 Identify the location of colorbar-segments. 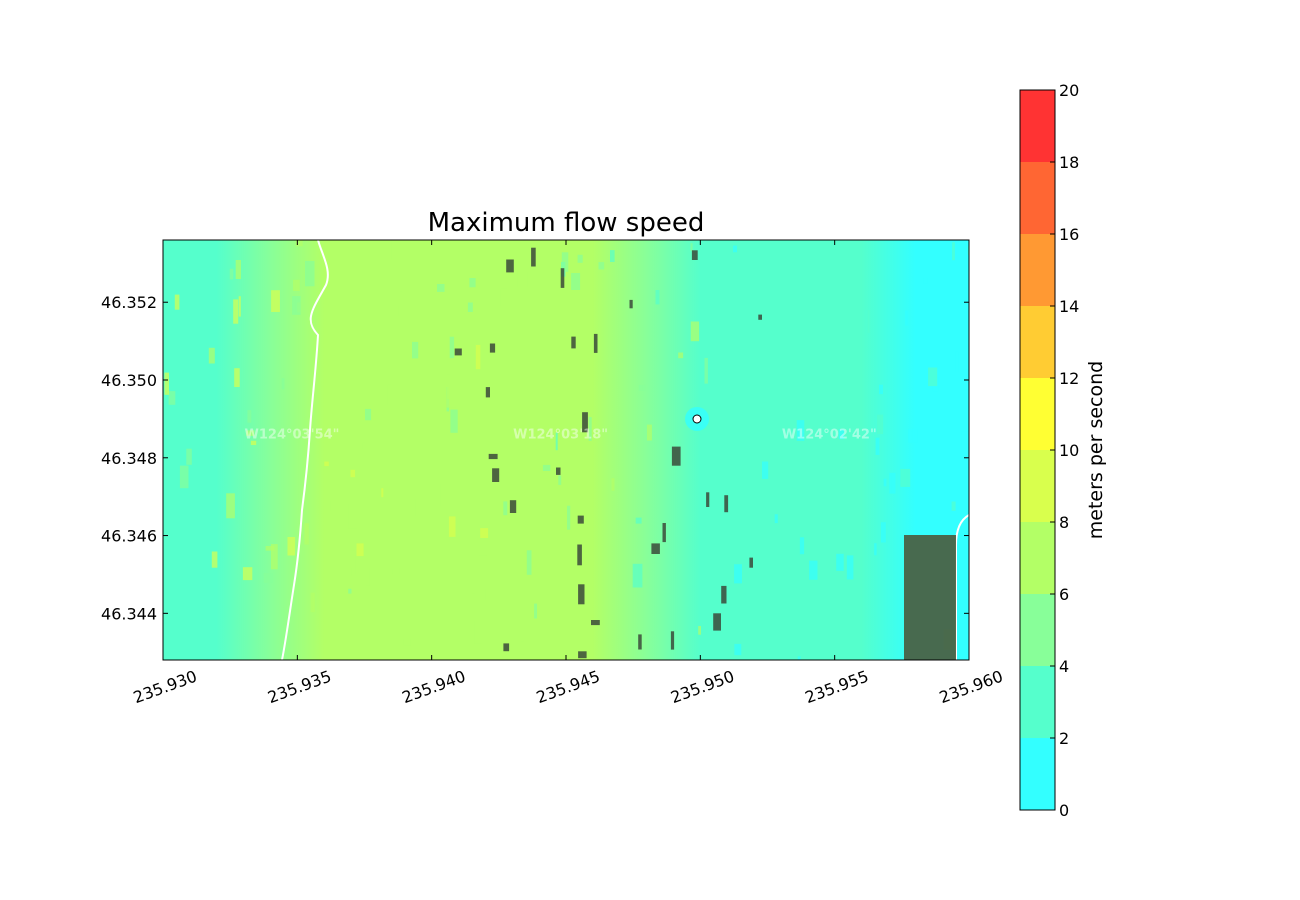
(1037, 450).